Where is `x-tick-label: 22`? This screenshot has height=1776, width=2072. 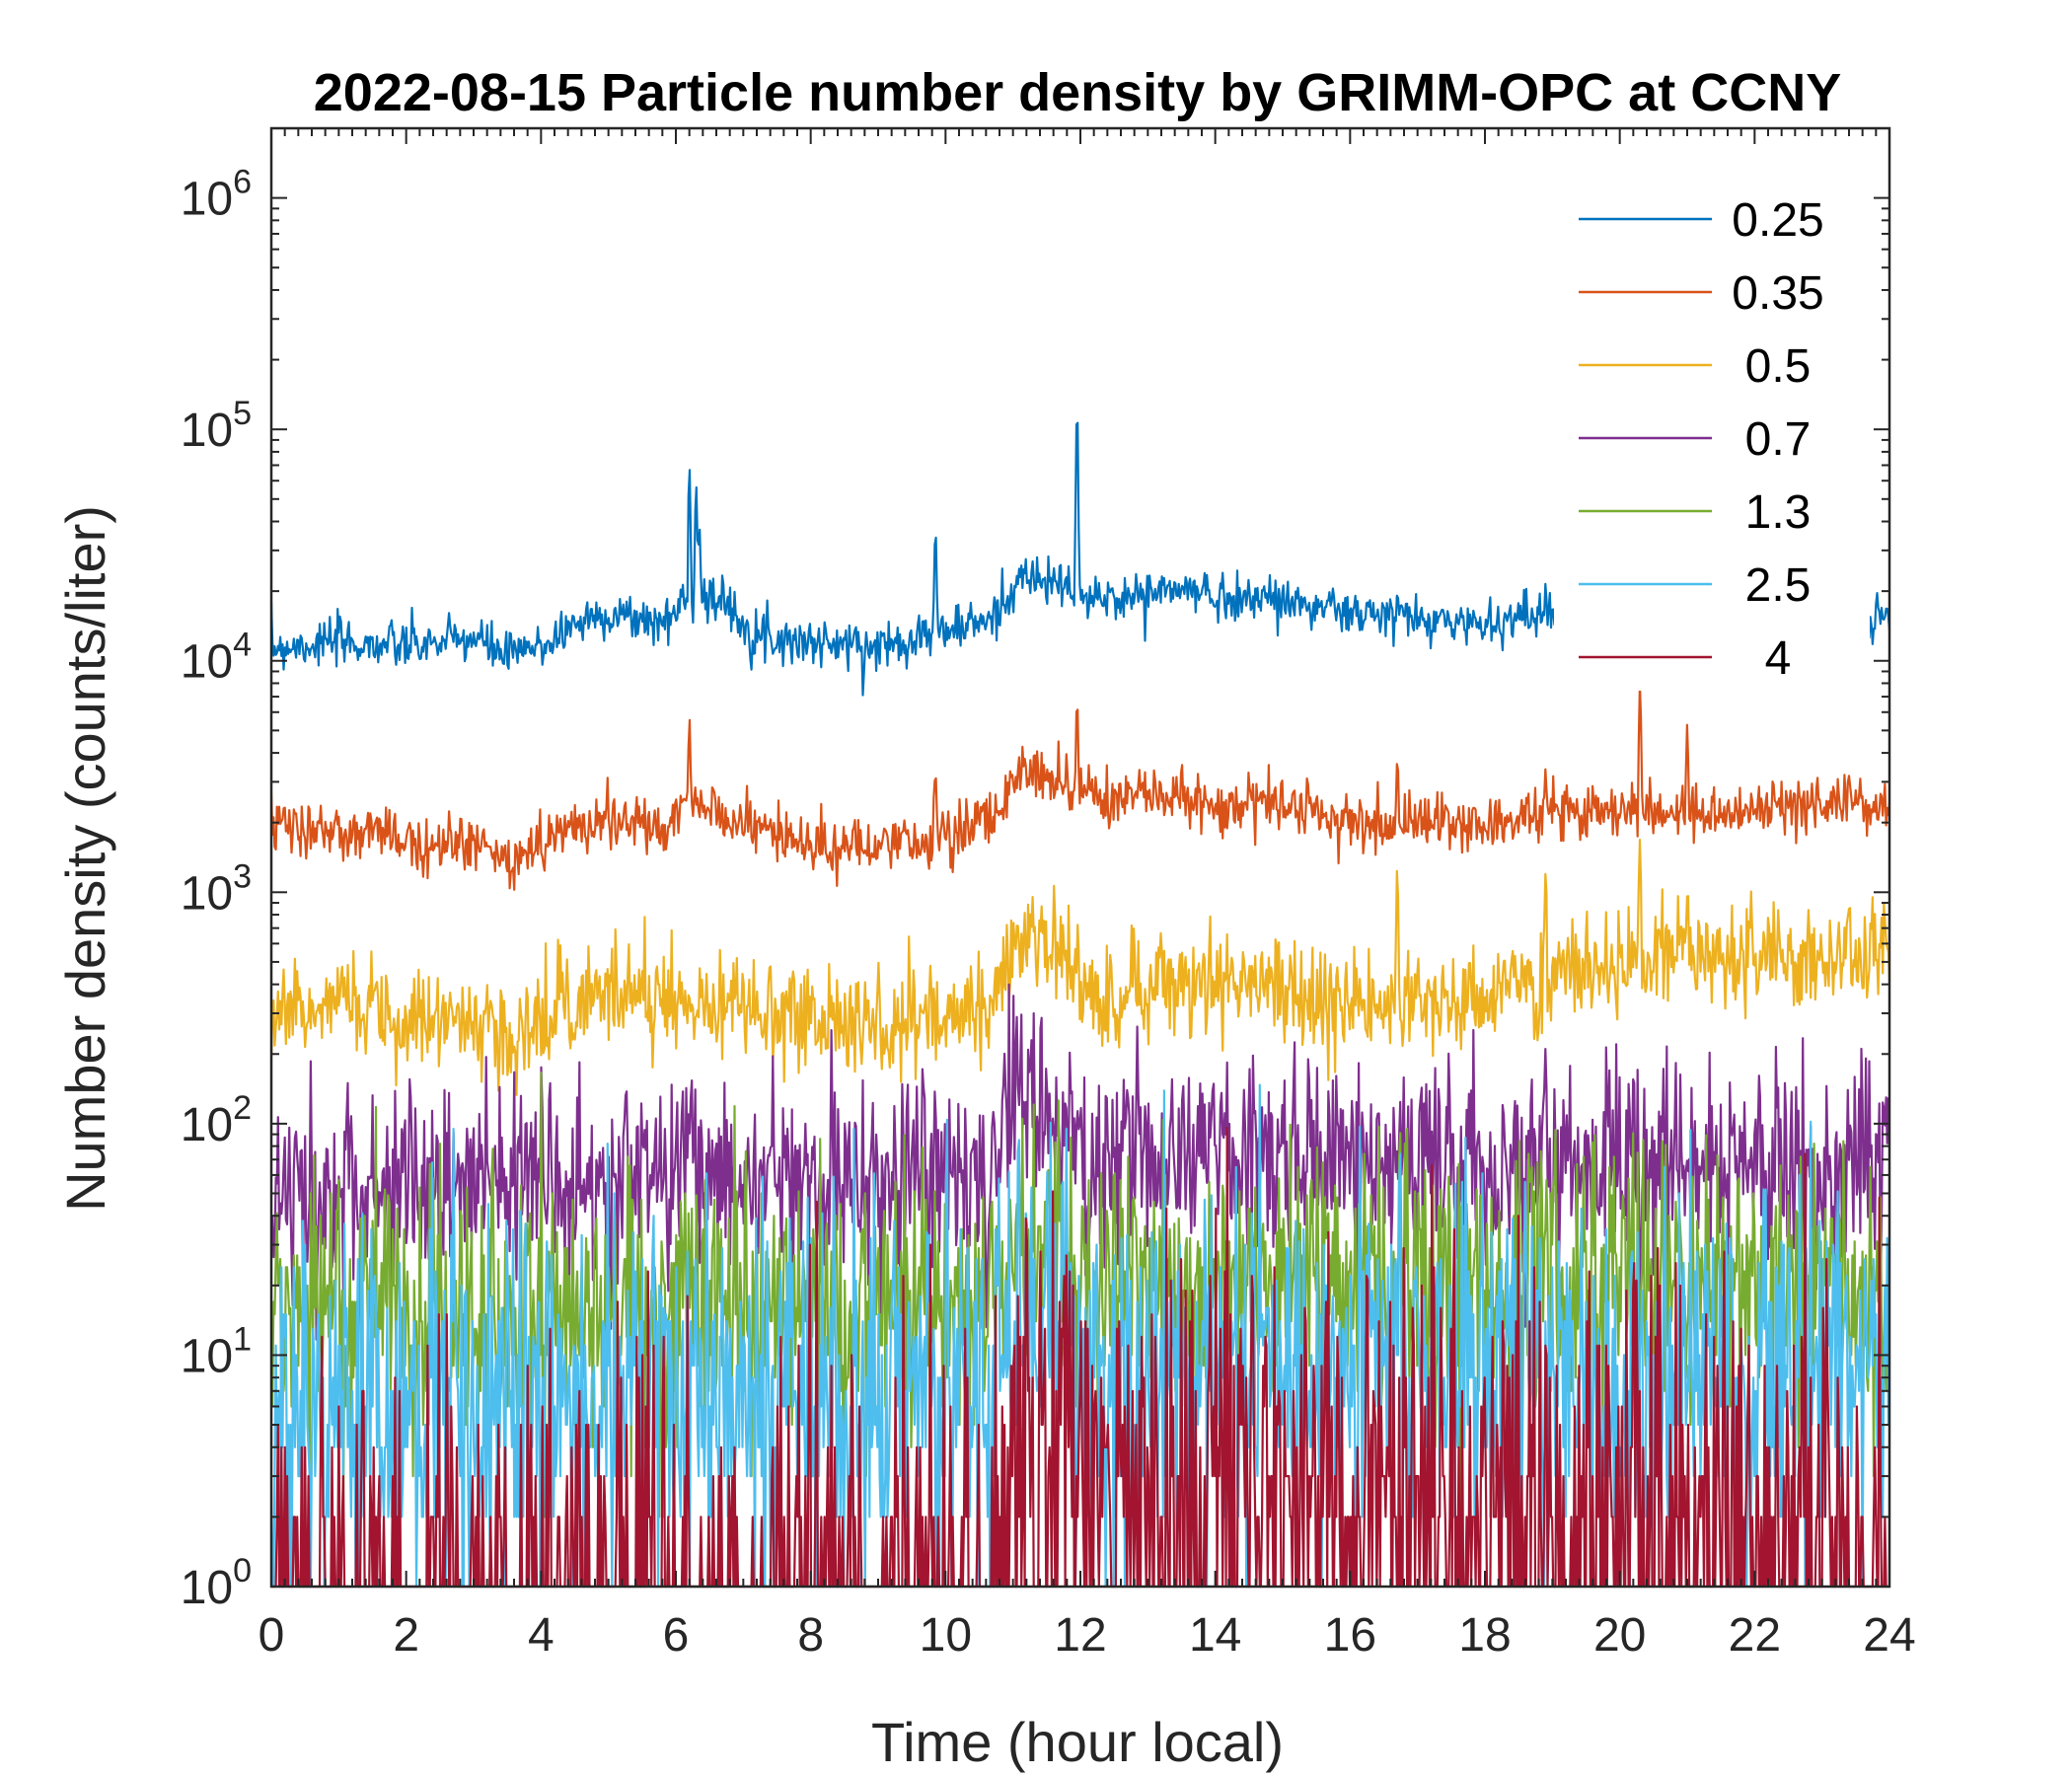 x-tick-label: 22 is located at coordinates (1755, 1636).